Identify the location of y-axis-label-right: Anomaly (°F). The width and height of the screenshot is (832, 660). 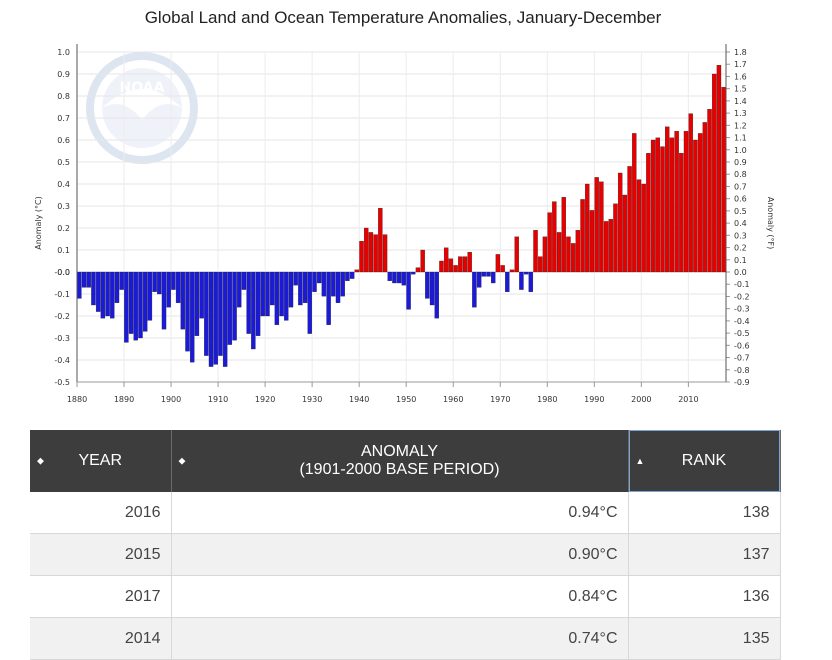
(770, 223).